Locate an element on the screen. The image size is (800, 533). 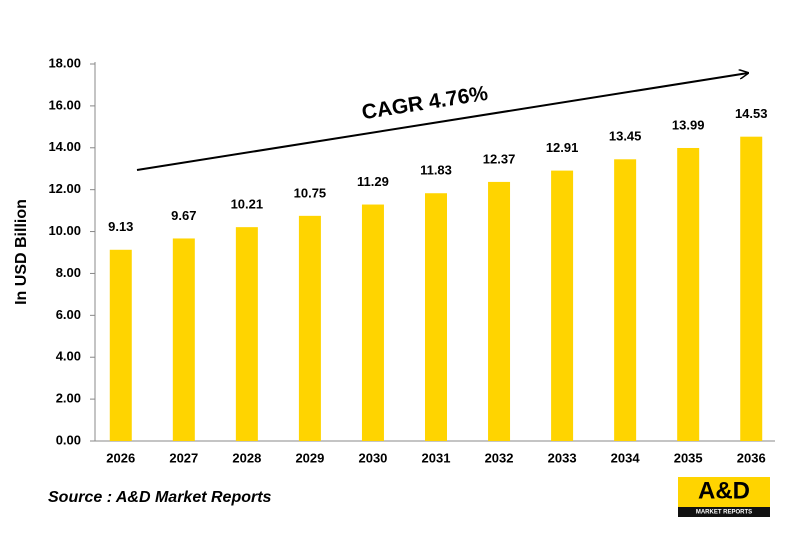
x-tick-label: 2035 is located at coordinates (688, 457).